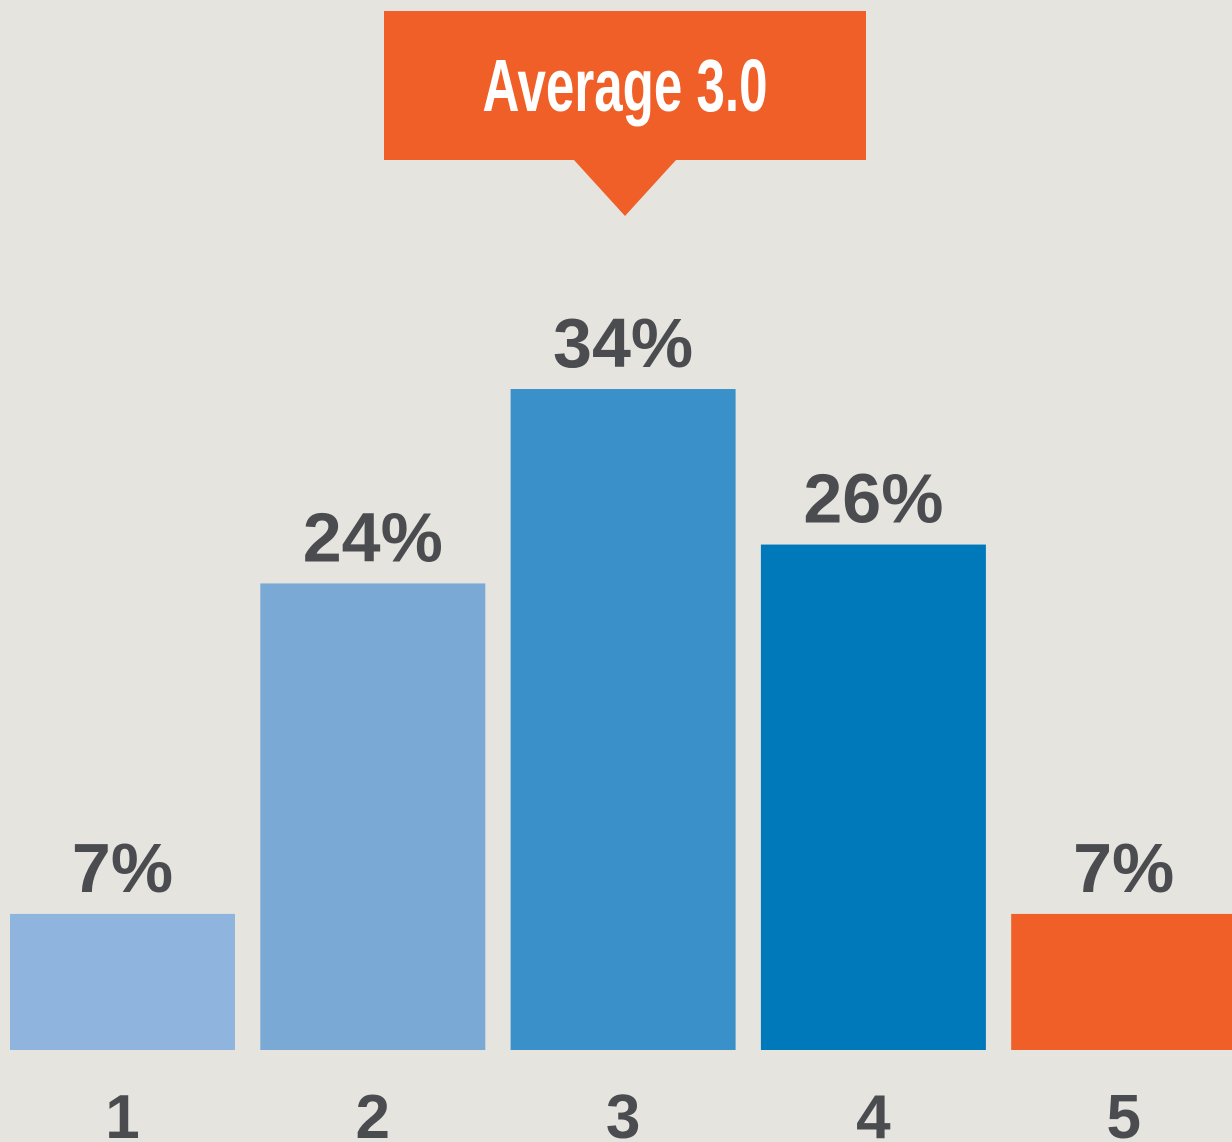 The width and height of the screenshot is (1232, 1142). Describe the element at coordinates (625, 85) in the screenshot. I see `annotation: Average 3.0` at that location.